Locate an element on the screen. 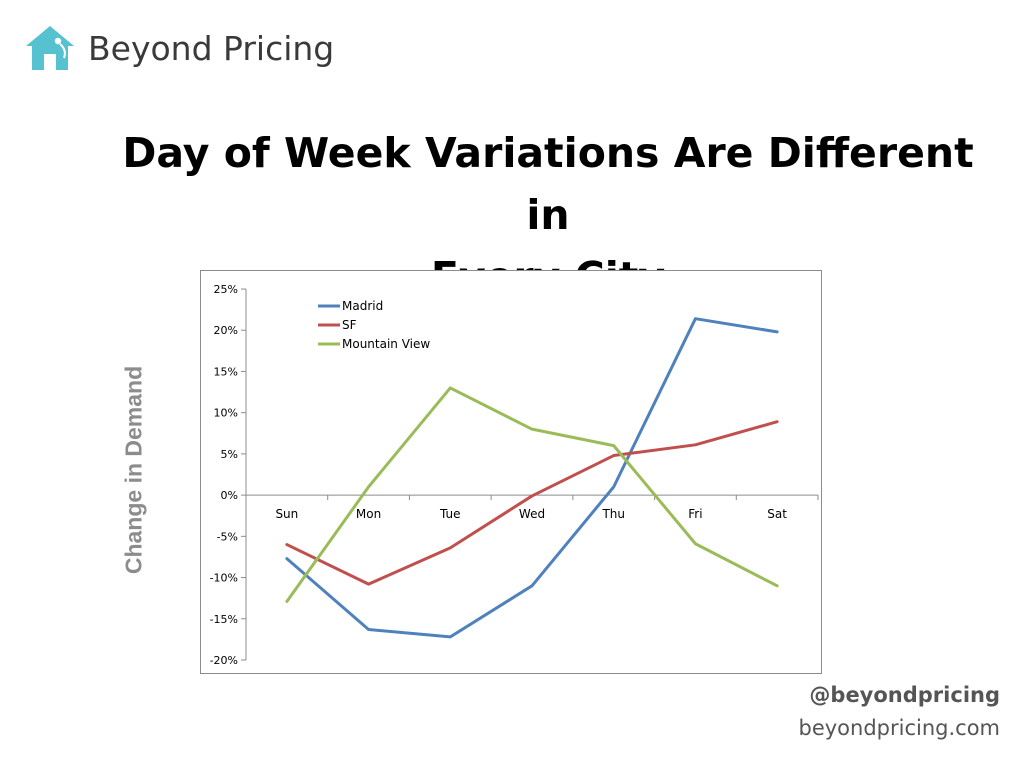 The image size is (1024, 768). y-tick-label: -10% is located at coordinates (224, 578).